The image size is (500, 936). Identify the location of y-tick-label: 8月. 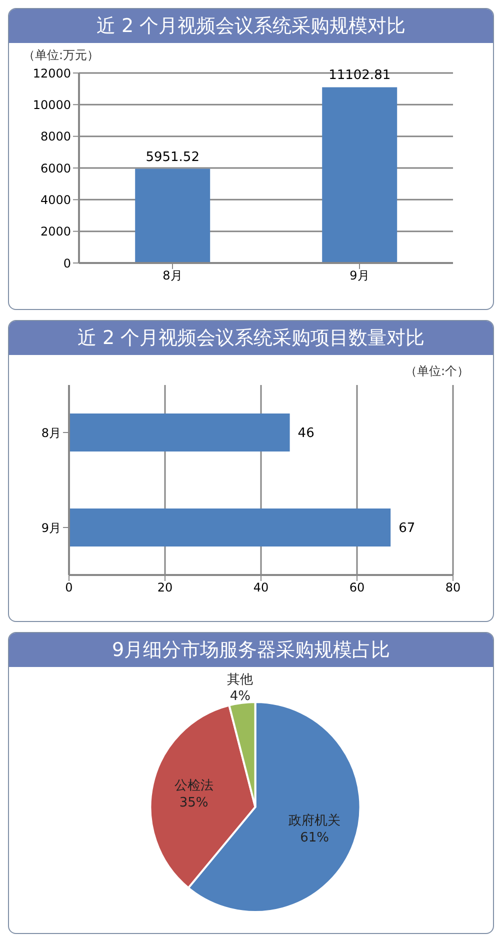
(51, 433).